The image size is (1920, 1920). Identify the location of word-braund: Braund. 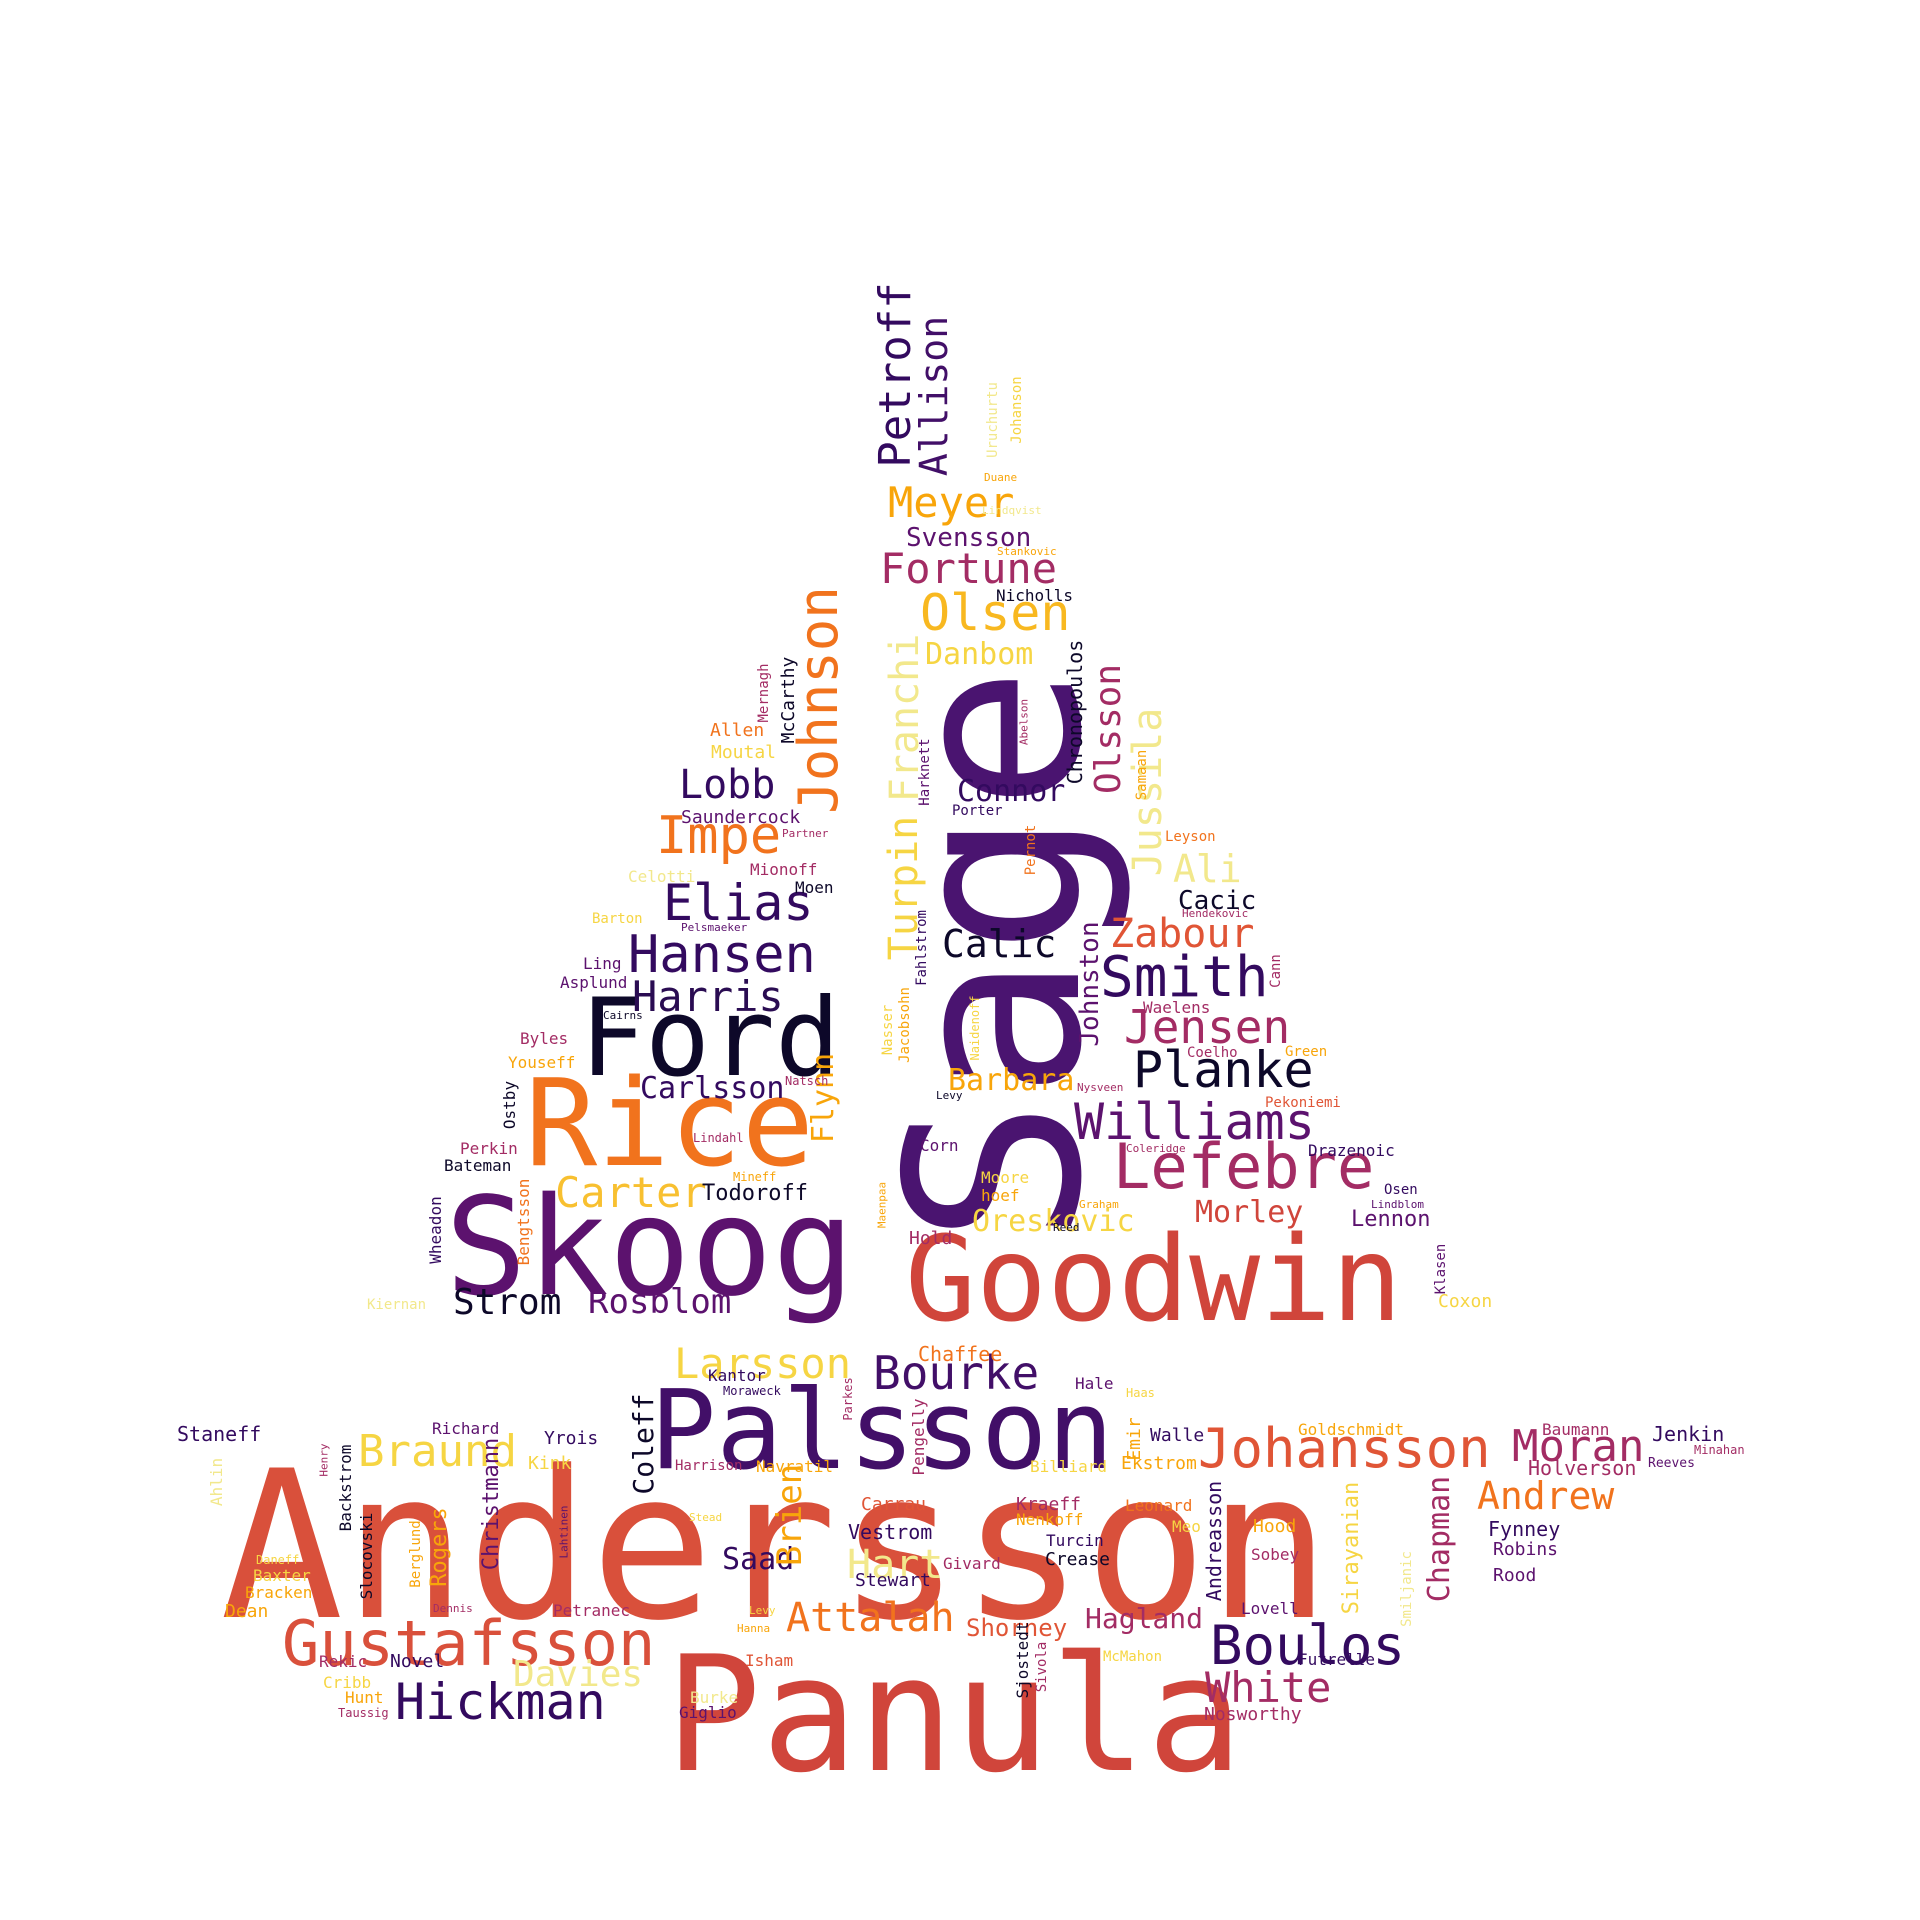
(437, 1451).